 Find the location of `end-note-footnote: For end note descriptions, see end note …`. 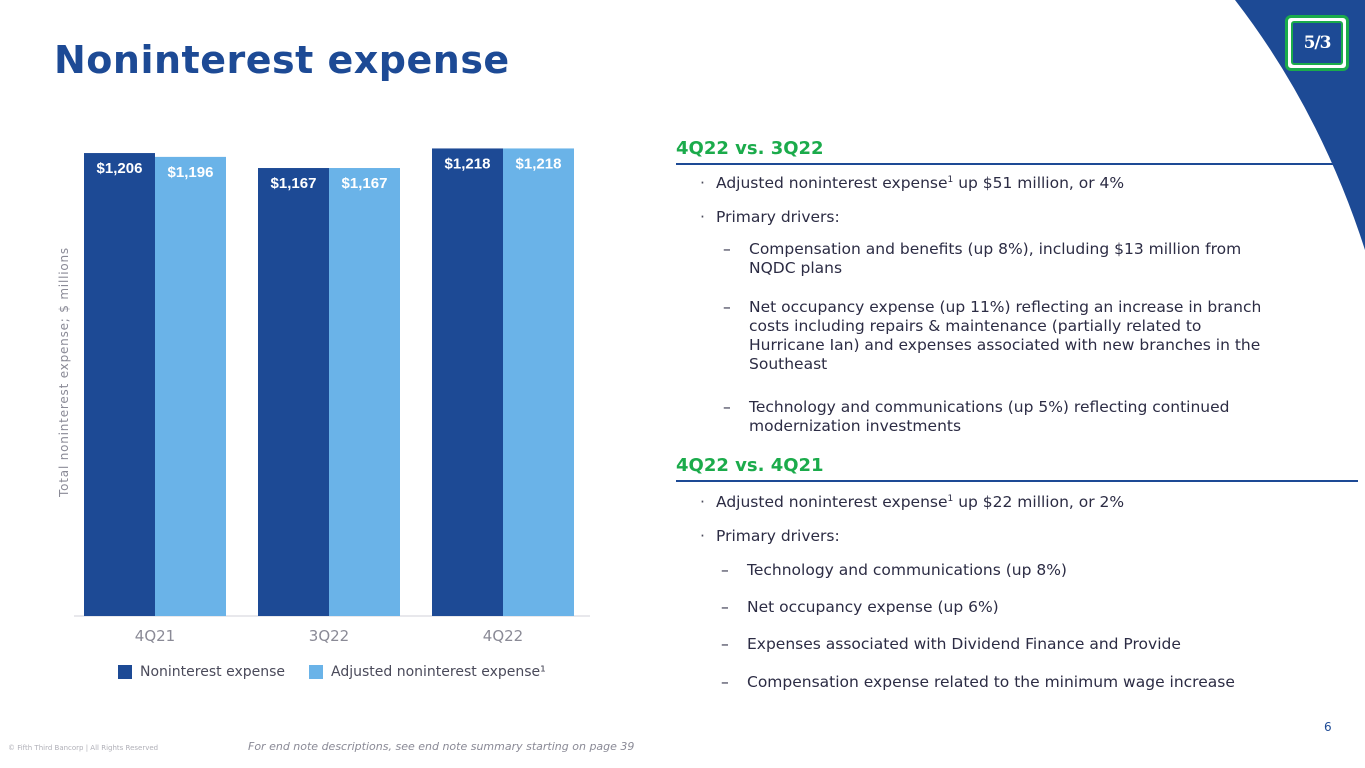

end-note-footnote: For end note descriptions, see end note … is located at coordinates (441, 746).